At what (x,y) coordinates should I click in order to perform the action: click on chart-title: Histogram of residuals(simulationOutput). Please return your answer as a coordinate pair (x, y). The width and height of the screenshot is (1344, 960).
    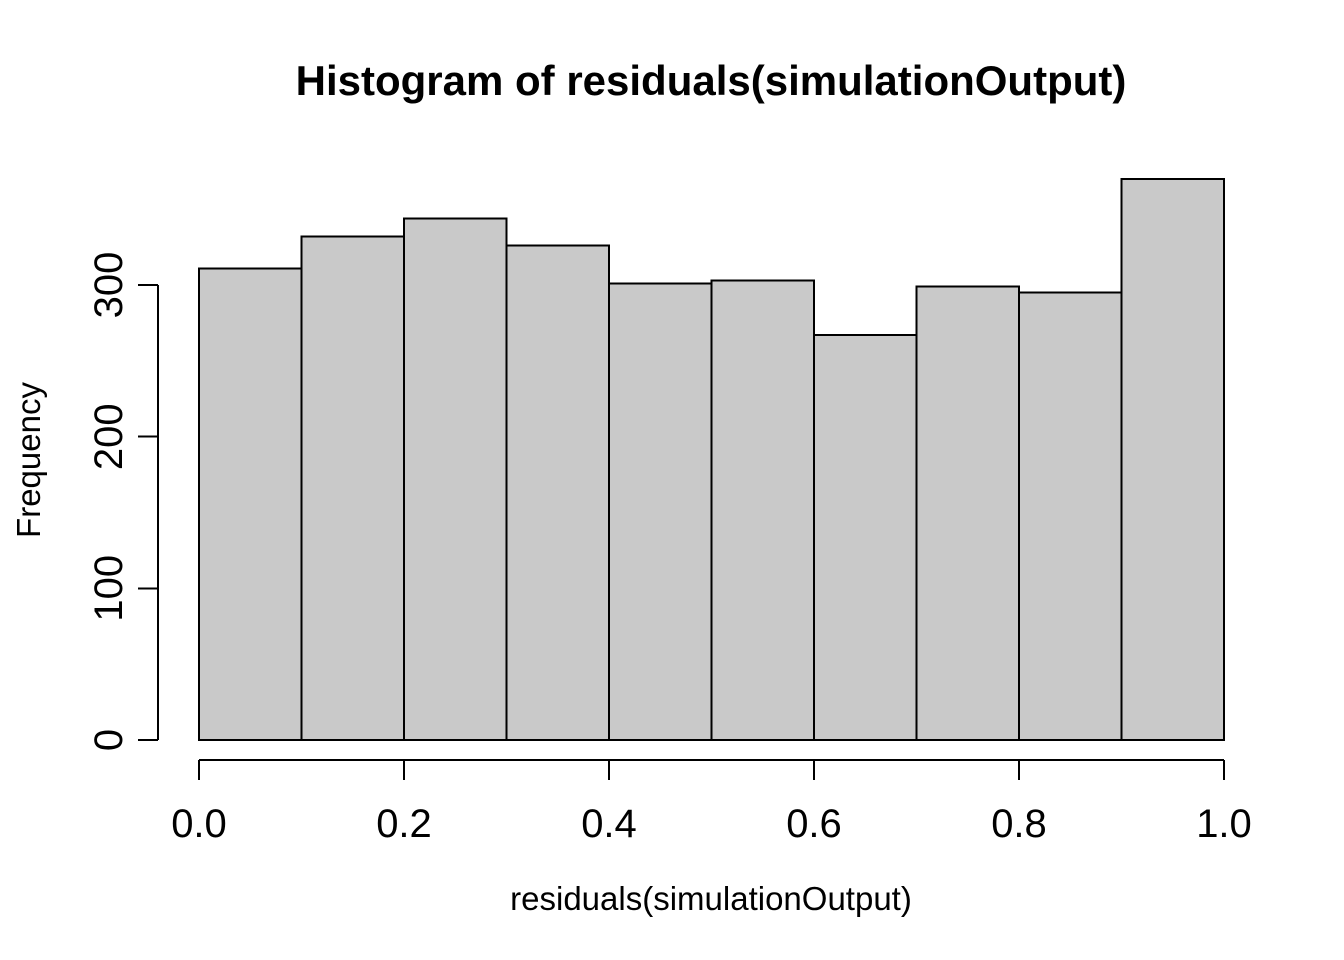
    Looking at the image, I should click on (711, 80).